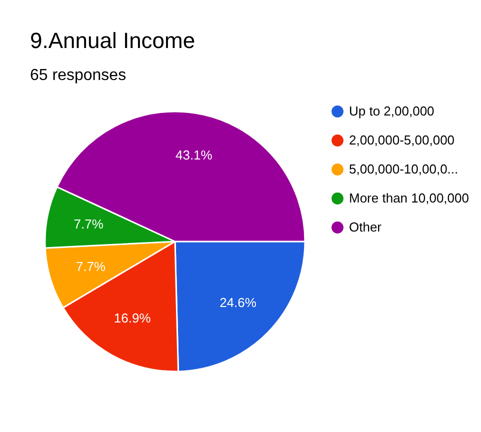 The image size is (481, 432). I want to click on data-label: 24.6%, so click(238, 302).